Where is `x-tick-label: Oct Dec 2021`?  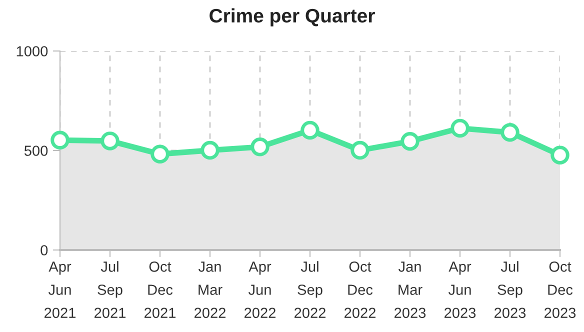 x-tick-label: Oct Dec 2021 is located at coordinates (160, 289).